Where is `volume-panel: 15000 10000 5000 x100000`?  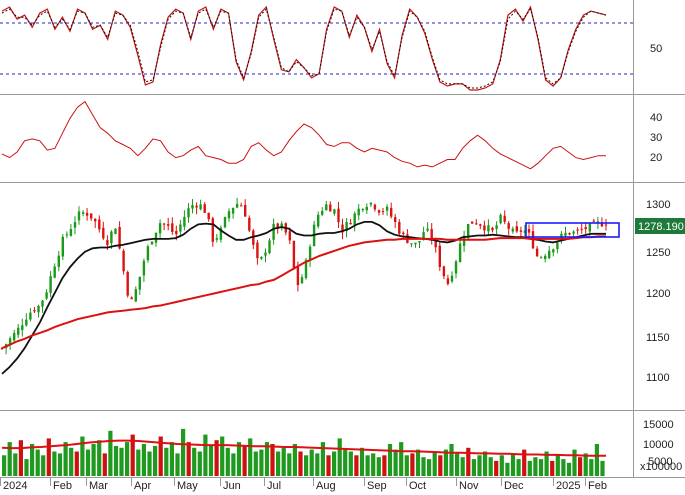 volume-panel: 15000 10000 5000 x100000 is located at coordinates (341, 447).